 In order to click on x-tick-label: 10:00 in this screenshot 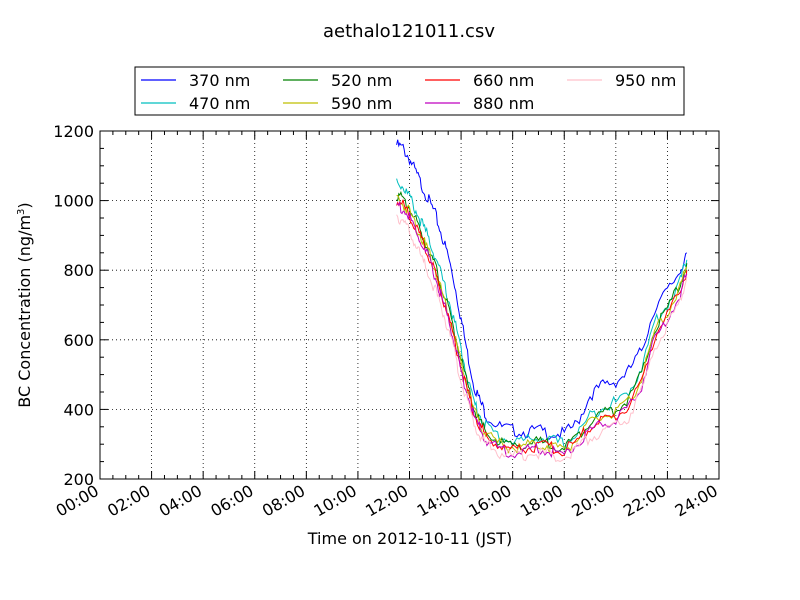, I will do `click(334, 501)`.